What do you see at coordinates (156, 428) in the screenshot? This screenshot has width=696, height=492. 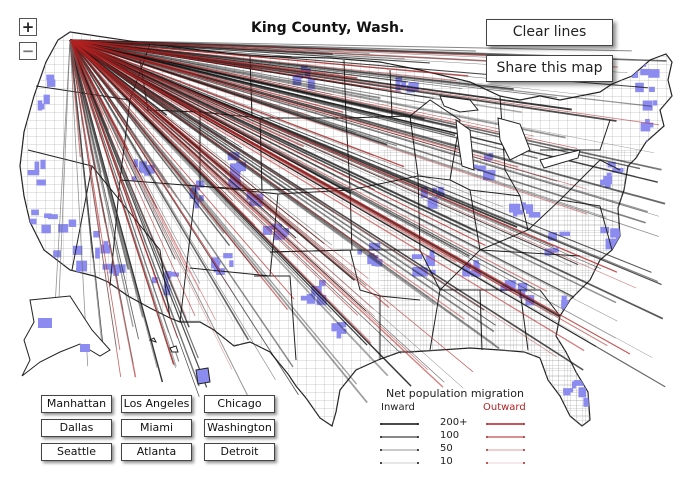 I see `city-button-miami: Miami` at bounding box center [156, 428].